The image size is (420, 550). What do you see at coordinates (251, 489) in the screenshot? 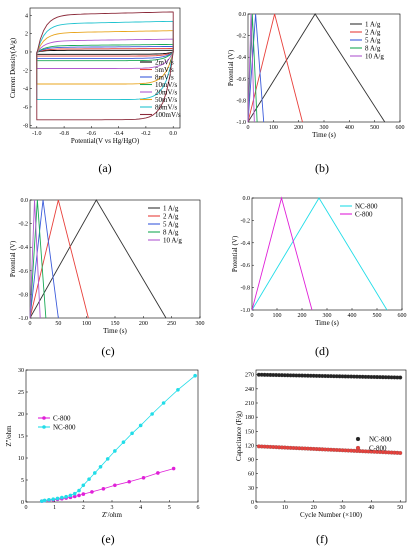
I see `y-tick-label: 30` at bounding box center [251, 489].